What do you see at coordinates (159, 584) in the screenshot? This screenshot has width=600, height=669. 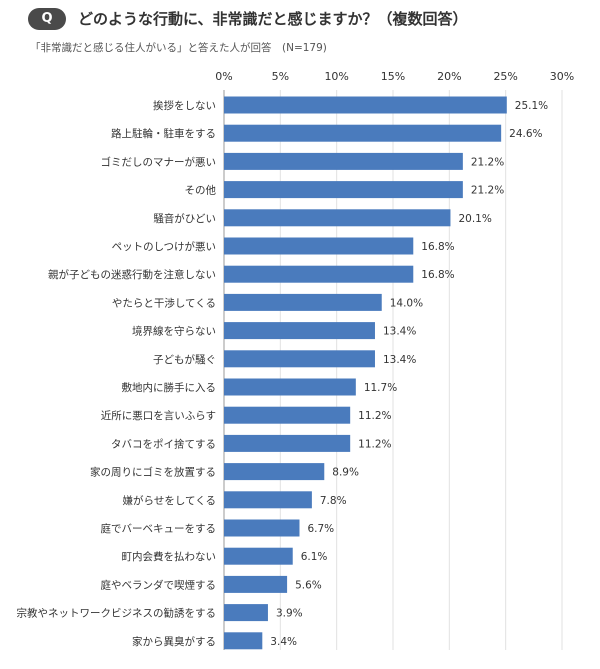 I see `category-label: 庭やベランダで喫煙する` at bounding box center [159, 584].